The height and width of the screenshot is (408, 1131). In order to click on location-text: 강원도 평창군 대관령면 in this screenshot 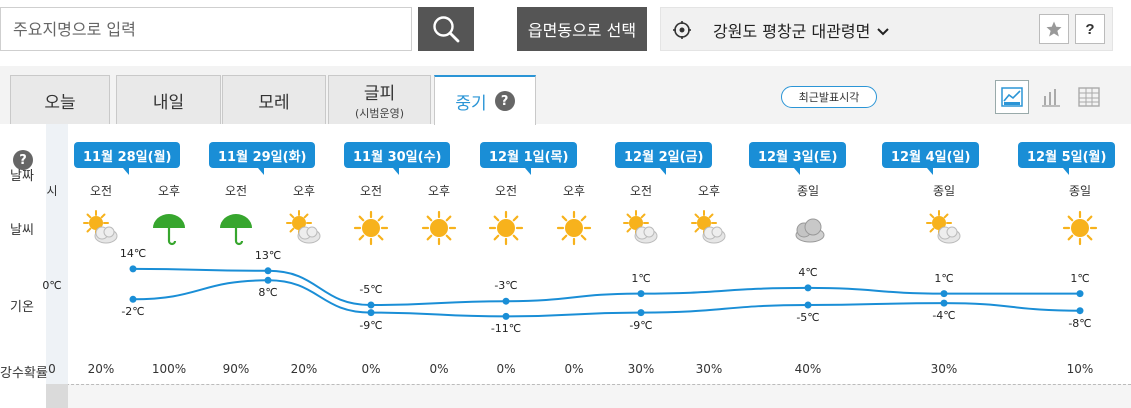, I will do `click(792, 31)`.